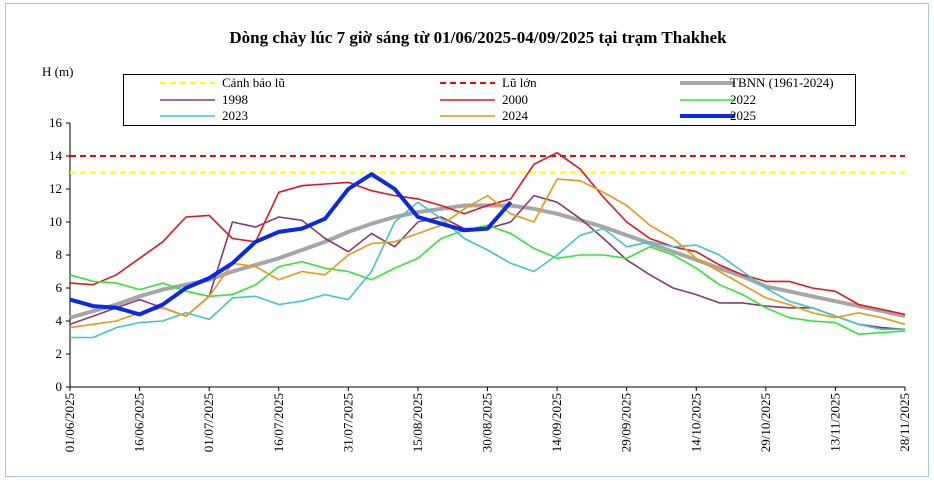 The height and width of the screenshot is (486, 934). What do you see at coordinates (55, 221) in the screenshot?
I see `y-tick-label: 10` at bounding box center [55, 221].